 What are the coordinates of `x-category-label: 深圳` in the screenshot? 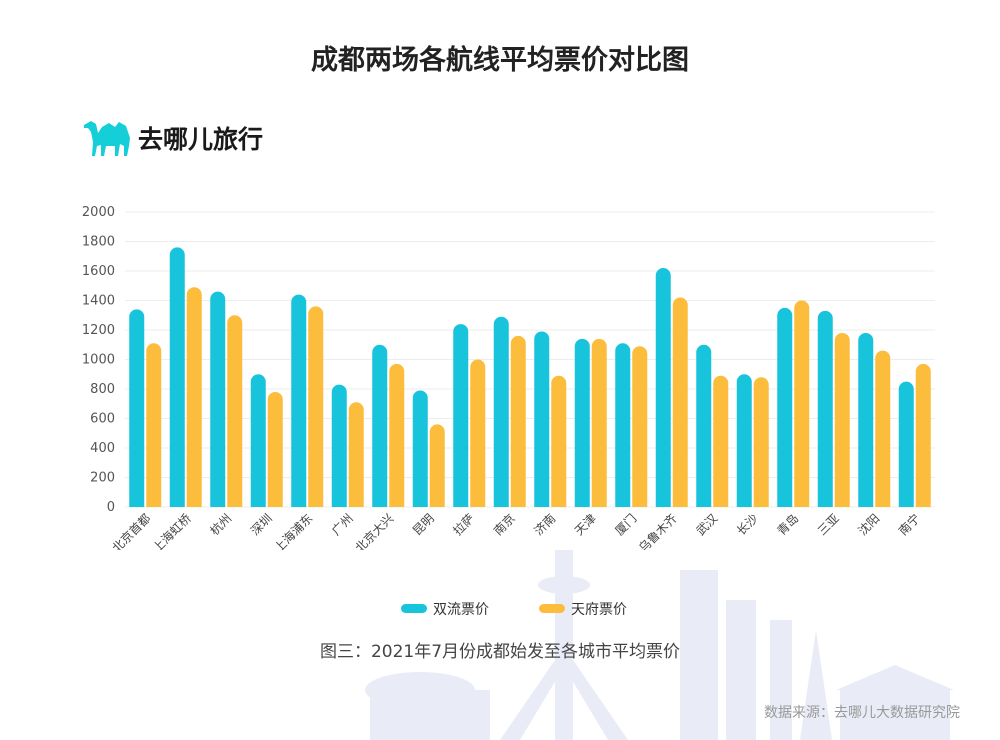 It's located at (261, 524).